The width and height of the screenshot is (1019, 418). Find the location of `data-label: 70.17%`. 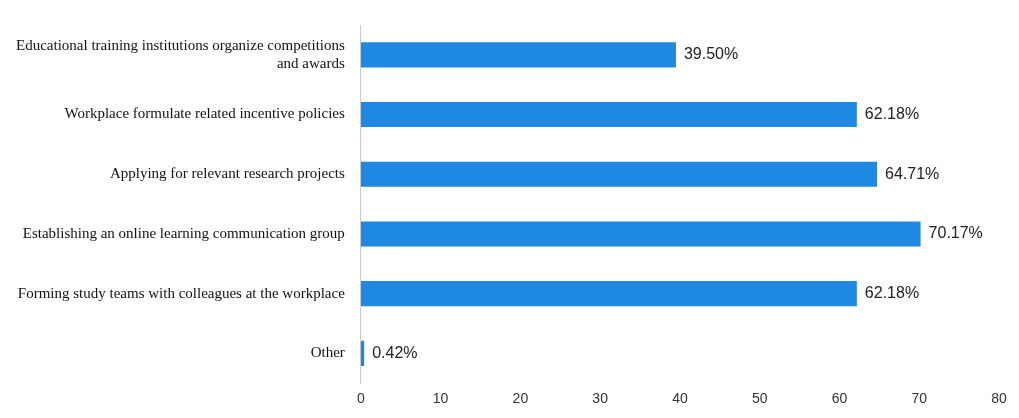

data-label: 70.17% is located at coordinates (955, 233).